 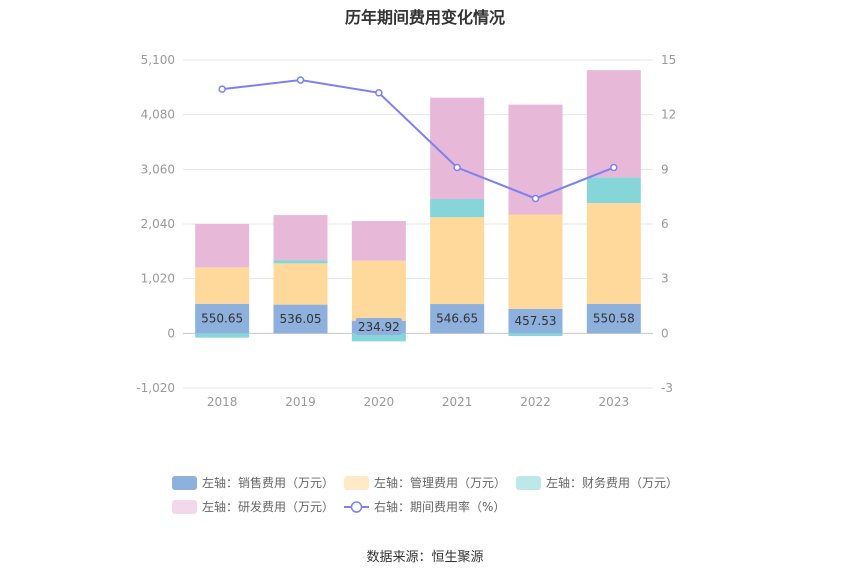 I want to click on y-left-tick-label: -1,020, so click(x=155, y=388).